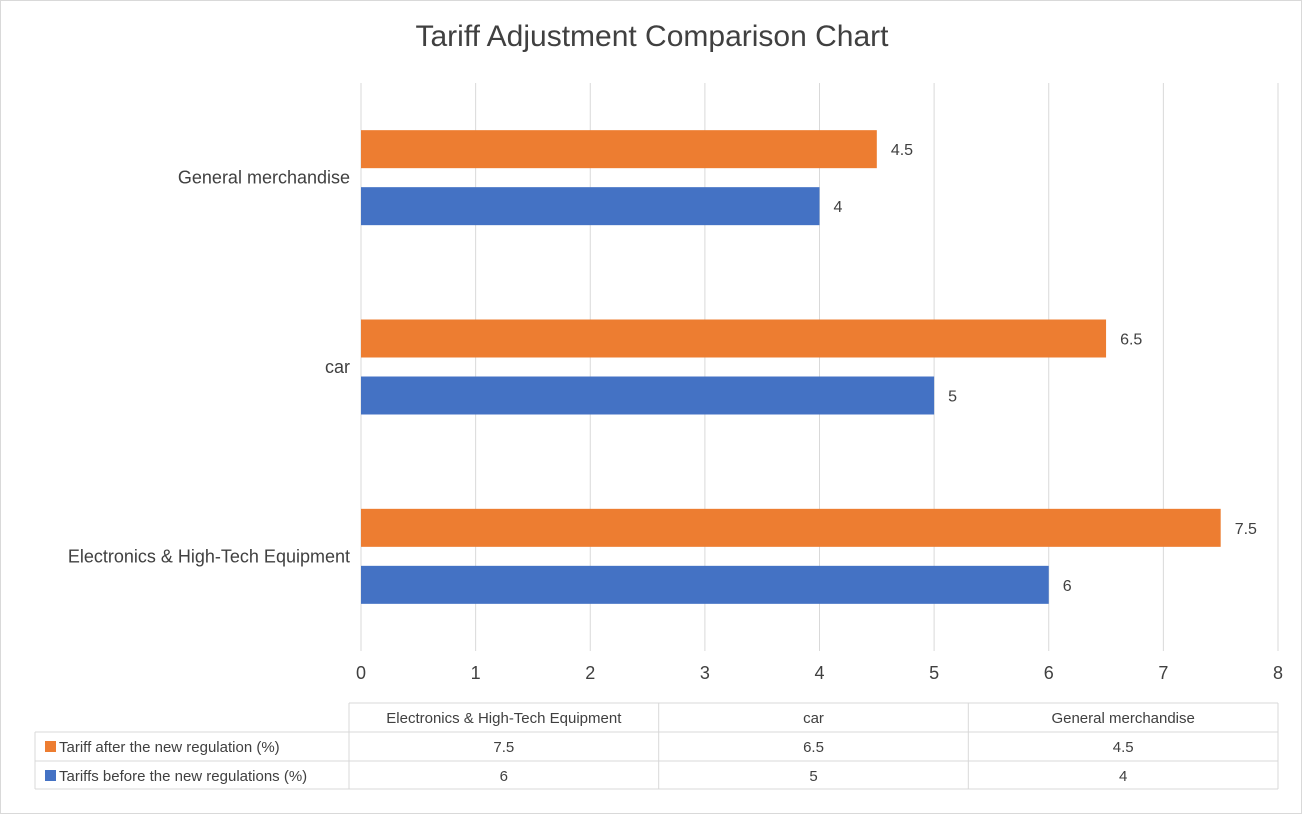 The width and height of the screenshot is (1302, 814). What do you see at coordinates (813, 776) in the screenshot?
I see `table-value-cell: 5` at bounding box center [813, 776].